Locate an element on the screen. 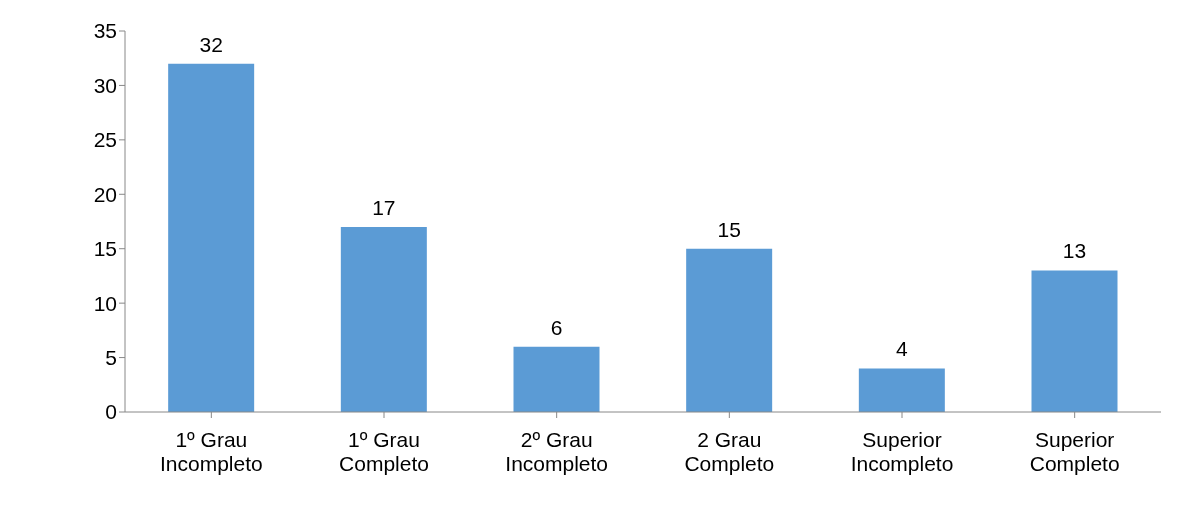 Image resolution: width=1183 pixels, height=510 pixels. y-tick-label: 20 is located at coordinates (105, 194).